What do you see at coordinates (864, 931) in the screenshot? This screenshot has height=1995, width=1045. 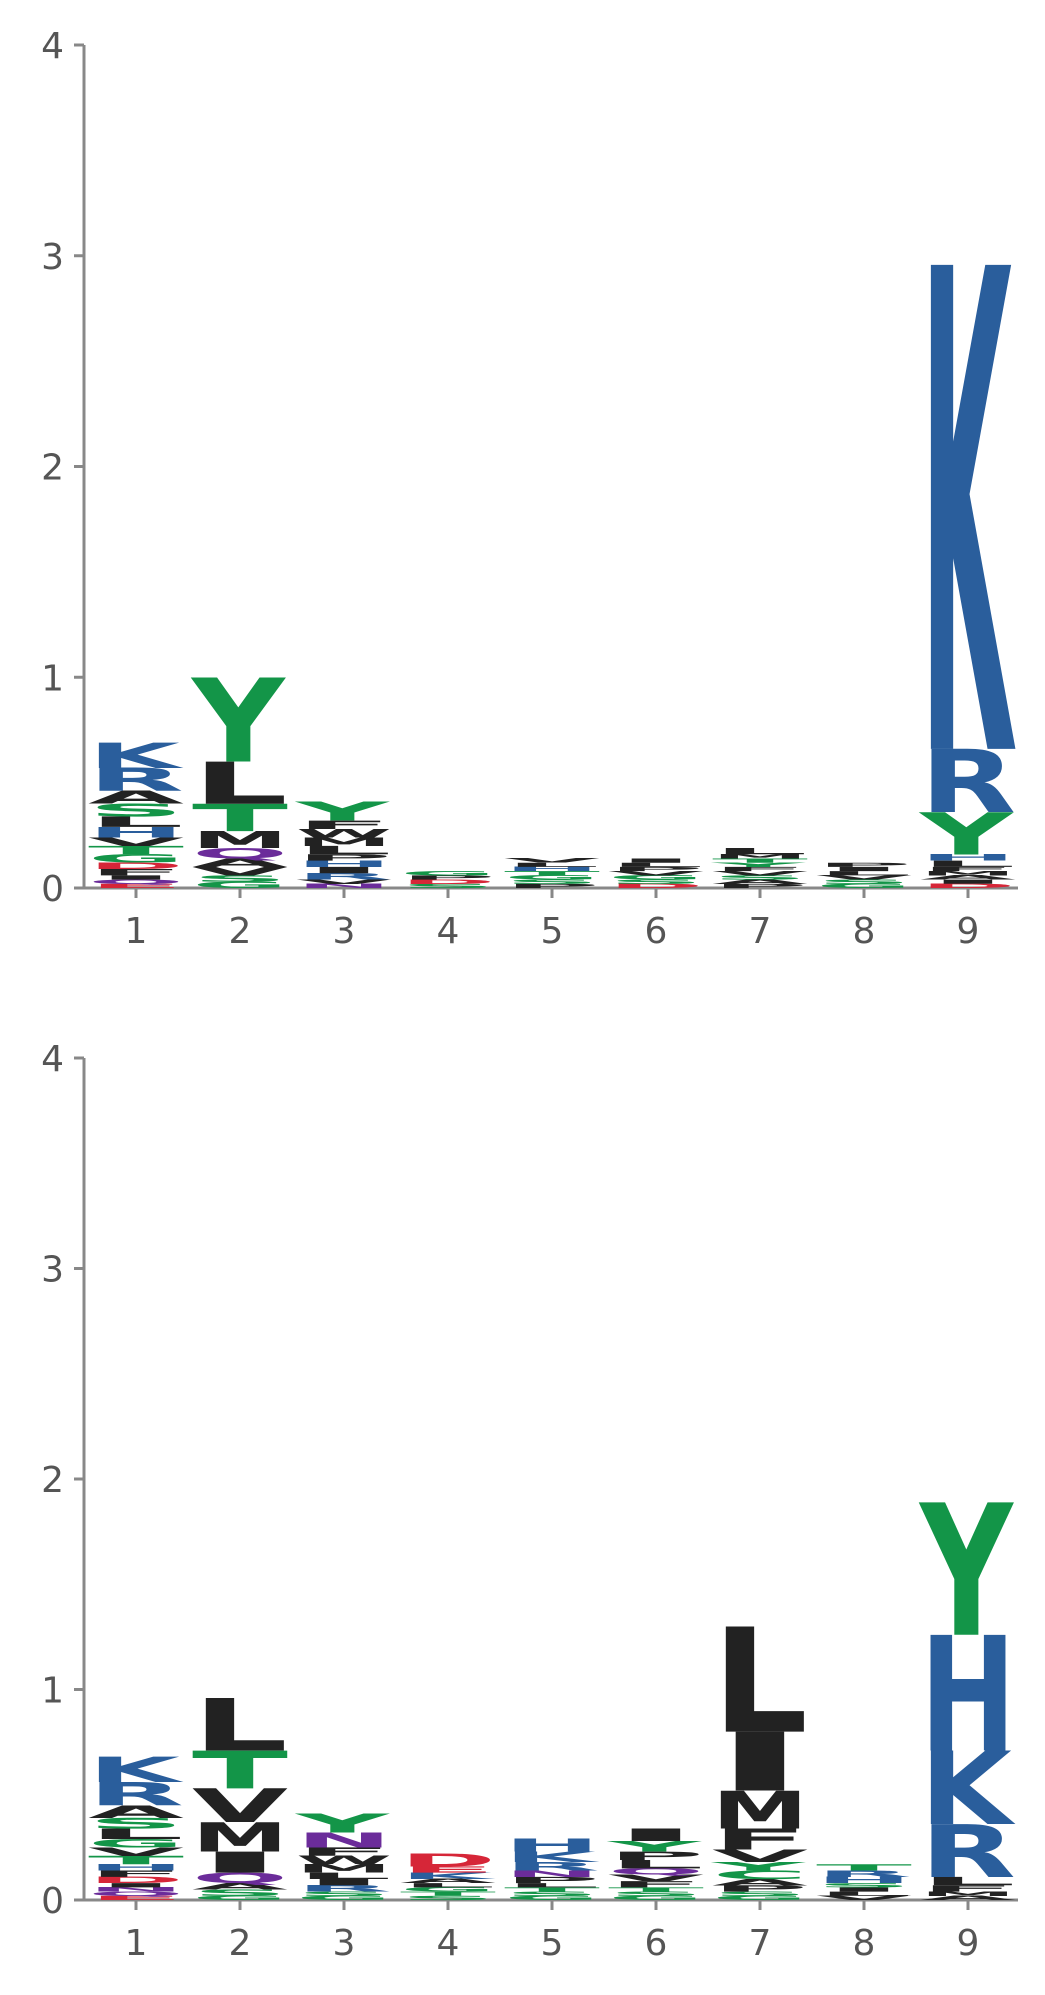 I see `x-tick-label: 8` at bounding box center [864, 931].